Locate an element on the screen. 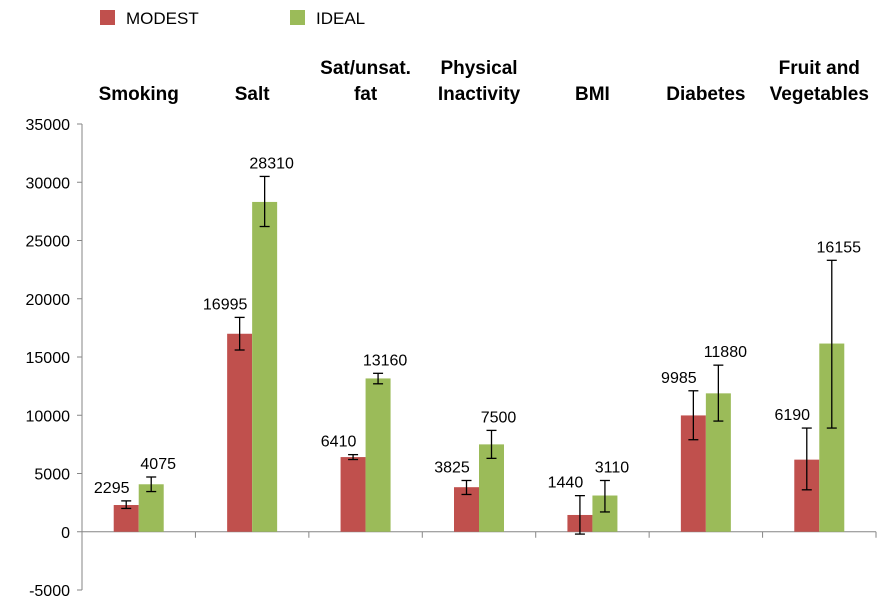  data-label: 2295 is located at coordinates (112, 488).